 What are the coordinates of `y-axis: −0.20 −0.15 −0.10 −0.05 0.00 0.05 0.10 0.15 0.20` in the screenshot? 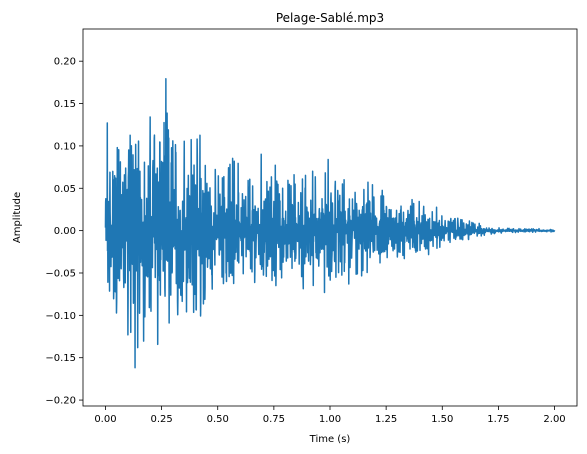 It's located at (64, 232).